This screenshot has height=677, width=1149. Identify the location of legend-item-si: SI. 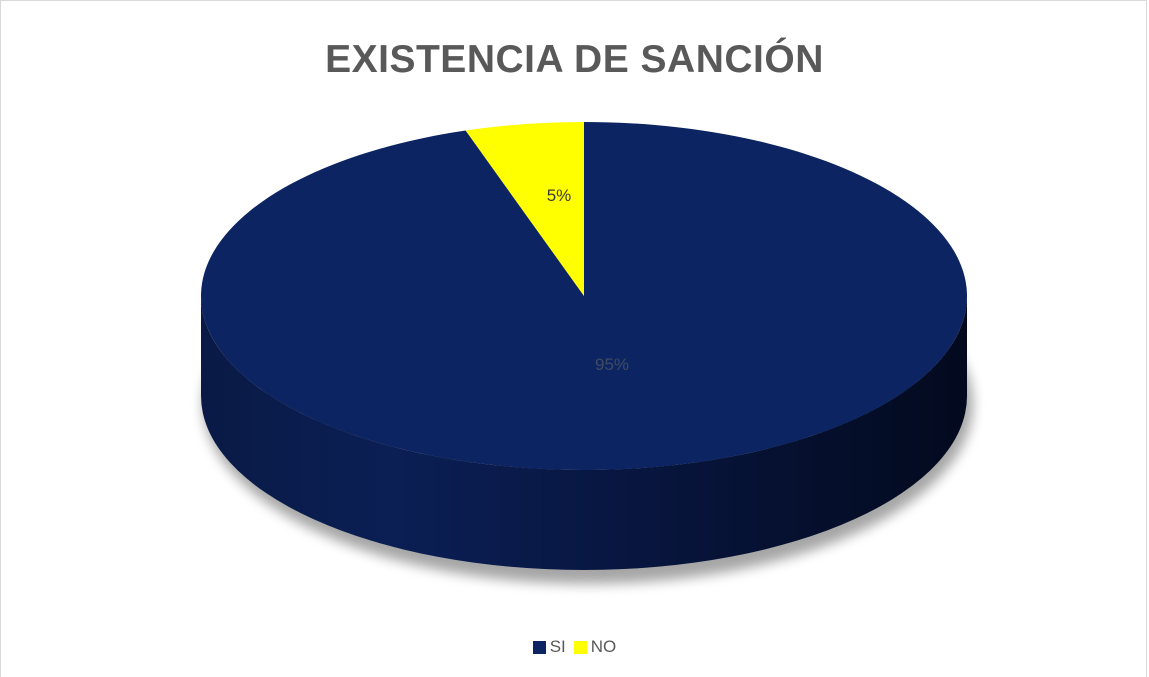
(549, 647).